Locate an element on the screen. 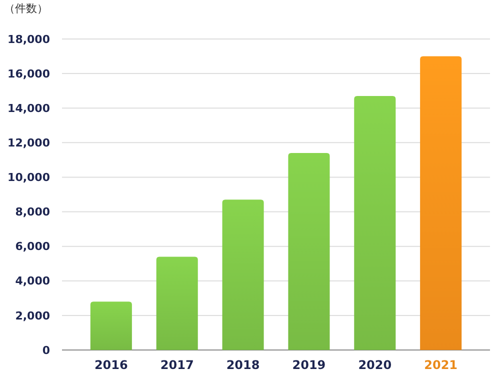  y-tick-label: 10,000 is located at coordinates (29, 177).